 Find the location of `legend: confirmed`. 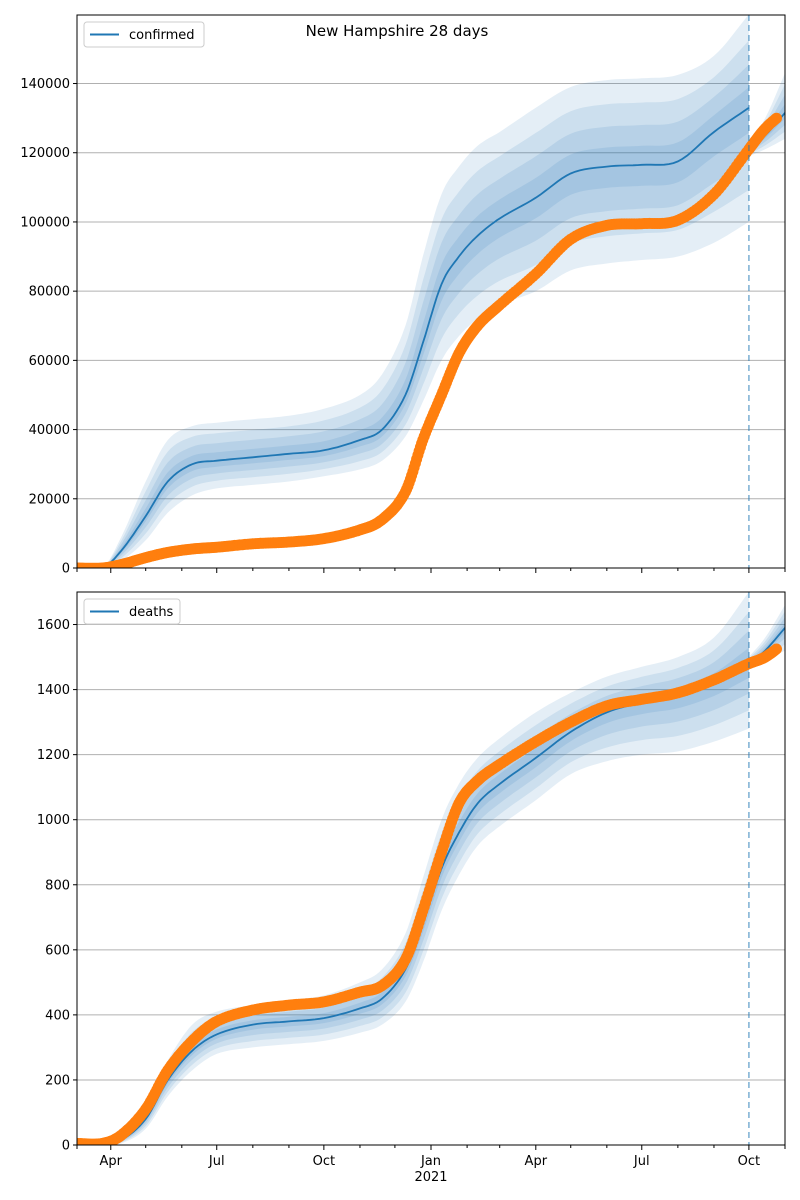

legend: confirmed is located at coordinates (144, 34).